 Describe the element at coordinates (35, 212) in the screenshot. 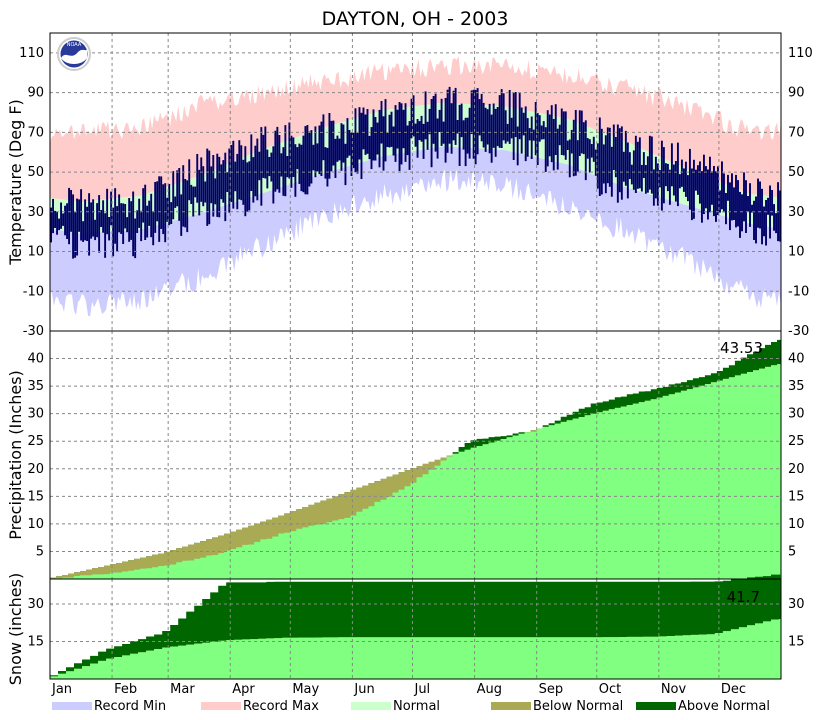

I see `temperature-tick-label-left: 30` at that location.